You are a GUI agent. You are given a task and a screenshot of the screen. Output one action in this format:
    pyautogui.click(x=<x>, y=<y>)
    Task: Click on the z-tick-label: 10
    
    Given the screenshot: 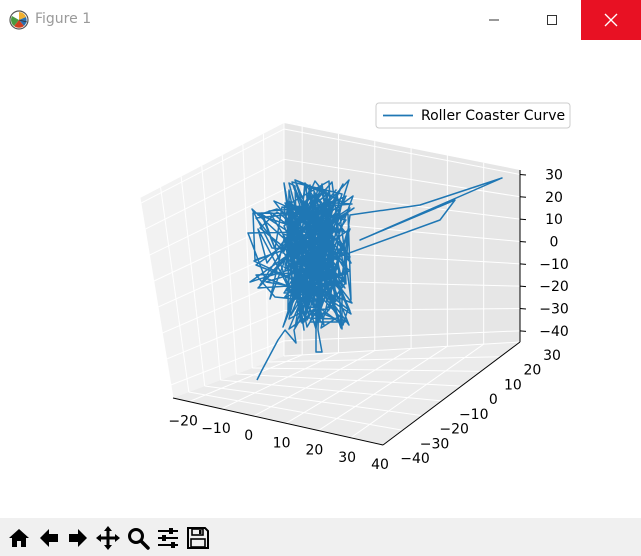 What is the action you would take?
    pyautogui.click(x=554, y=220)
    